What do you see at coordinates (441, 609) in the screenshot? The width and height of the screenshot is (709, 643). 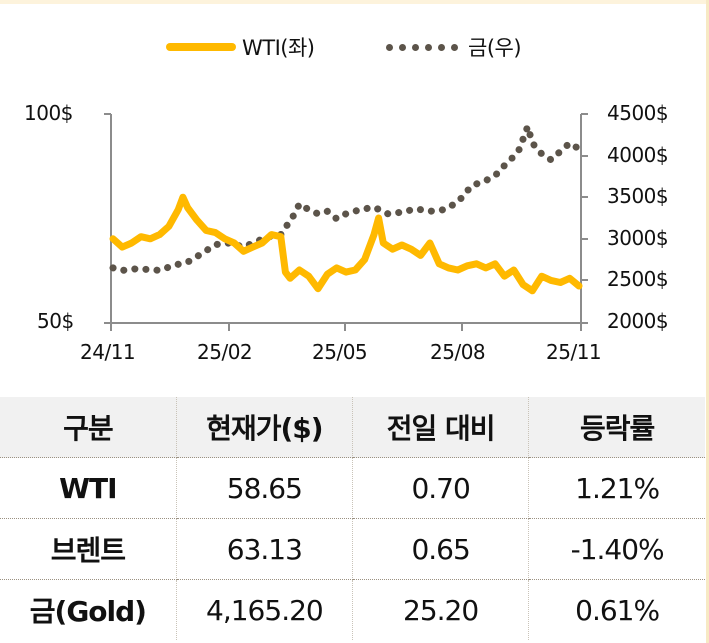 I see `cell-change: 25.20` at bounding box center [441, 609].